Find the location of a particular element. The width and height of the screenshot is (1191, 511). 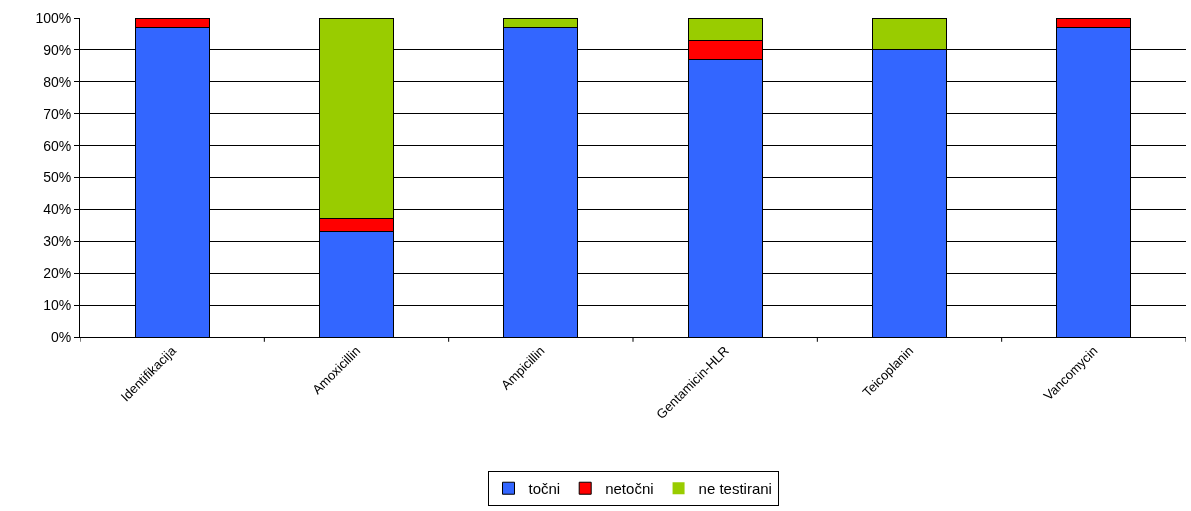

legend-label: netočni is located at coordinates (629, 489).